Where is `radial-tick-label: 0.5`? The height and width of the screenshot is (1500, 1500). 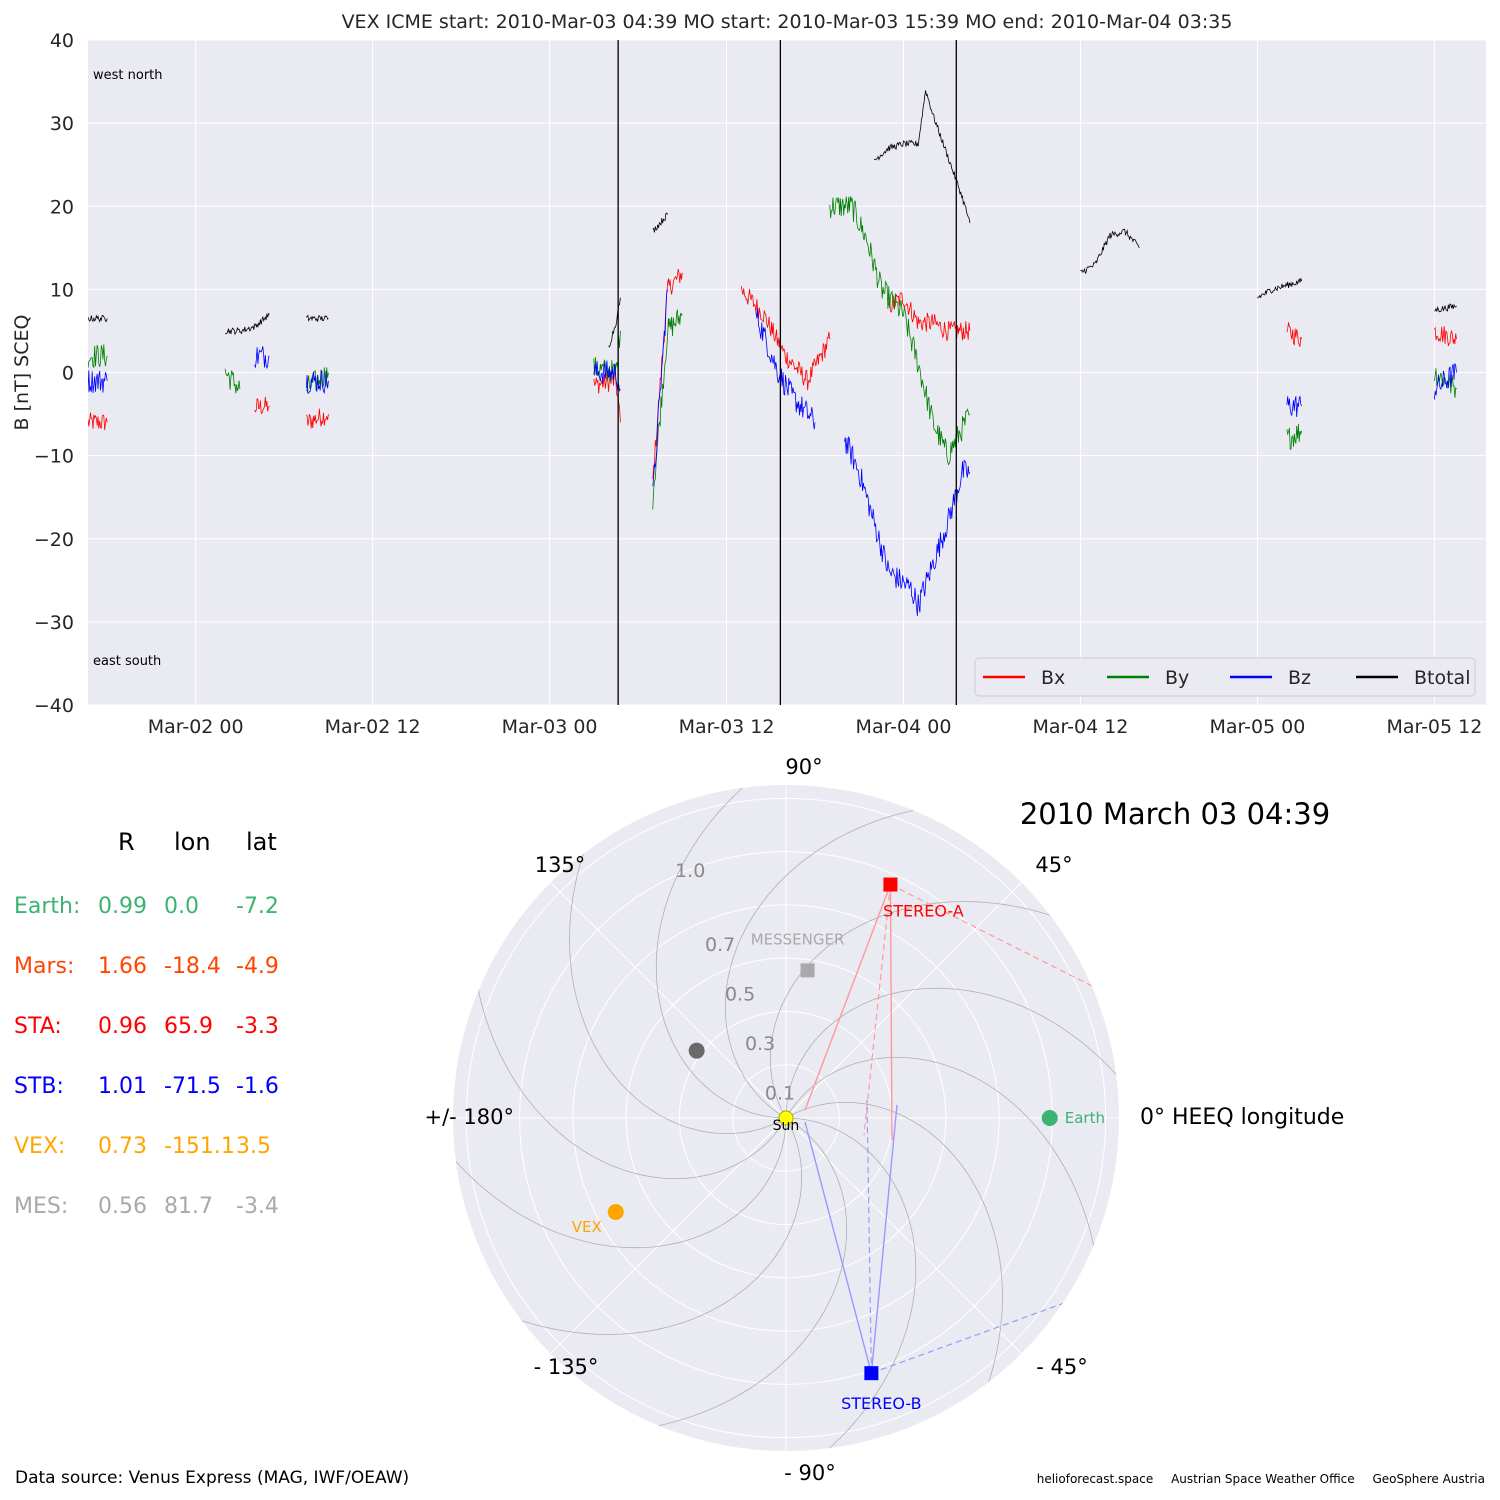 radial-tick-label: 0.5 is located at coordinates (740, 994).